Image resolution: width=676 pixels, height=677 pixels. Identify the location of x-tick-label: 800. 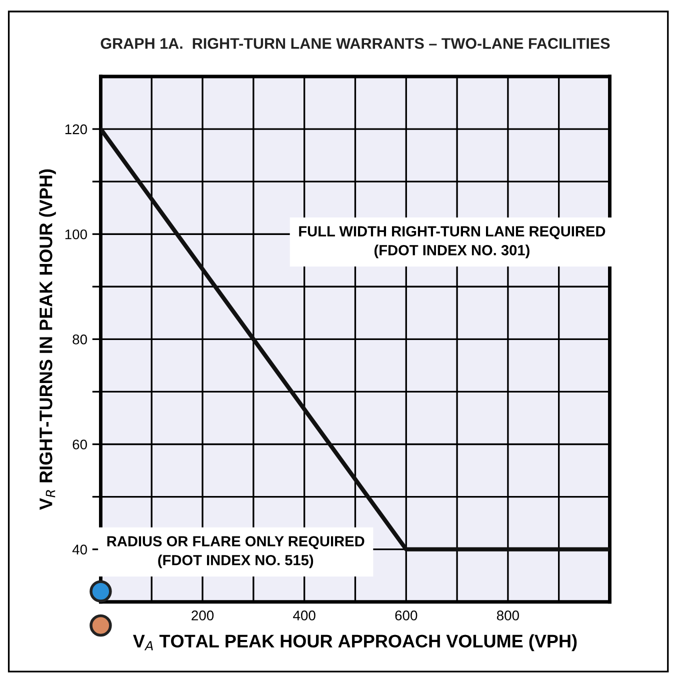
(507, 615).